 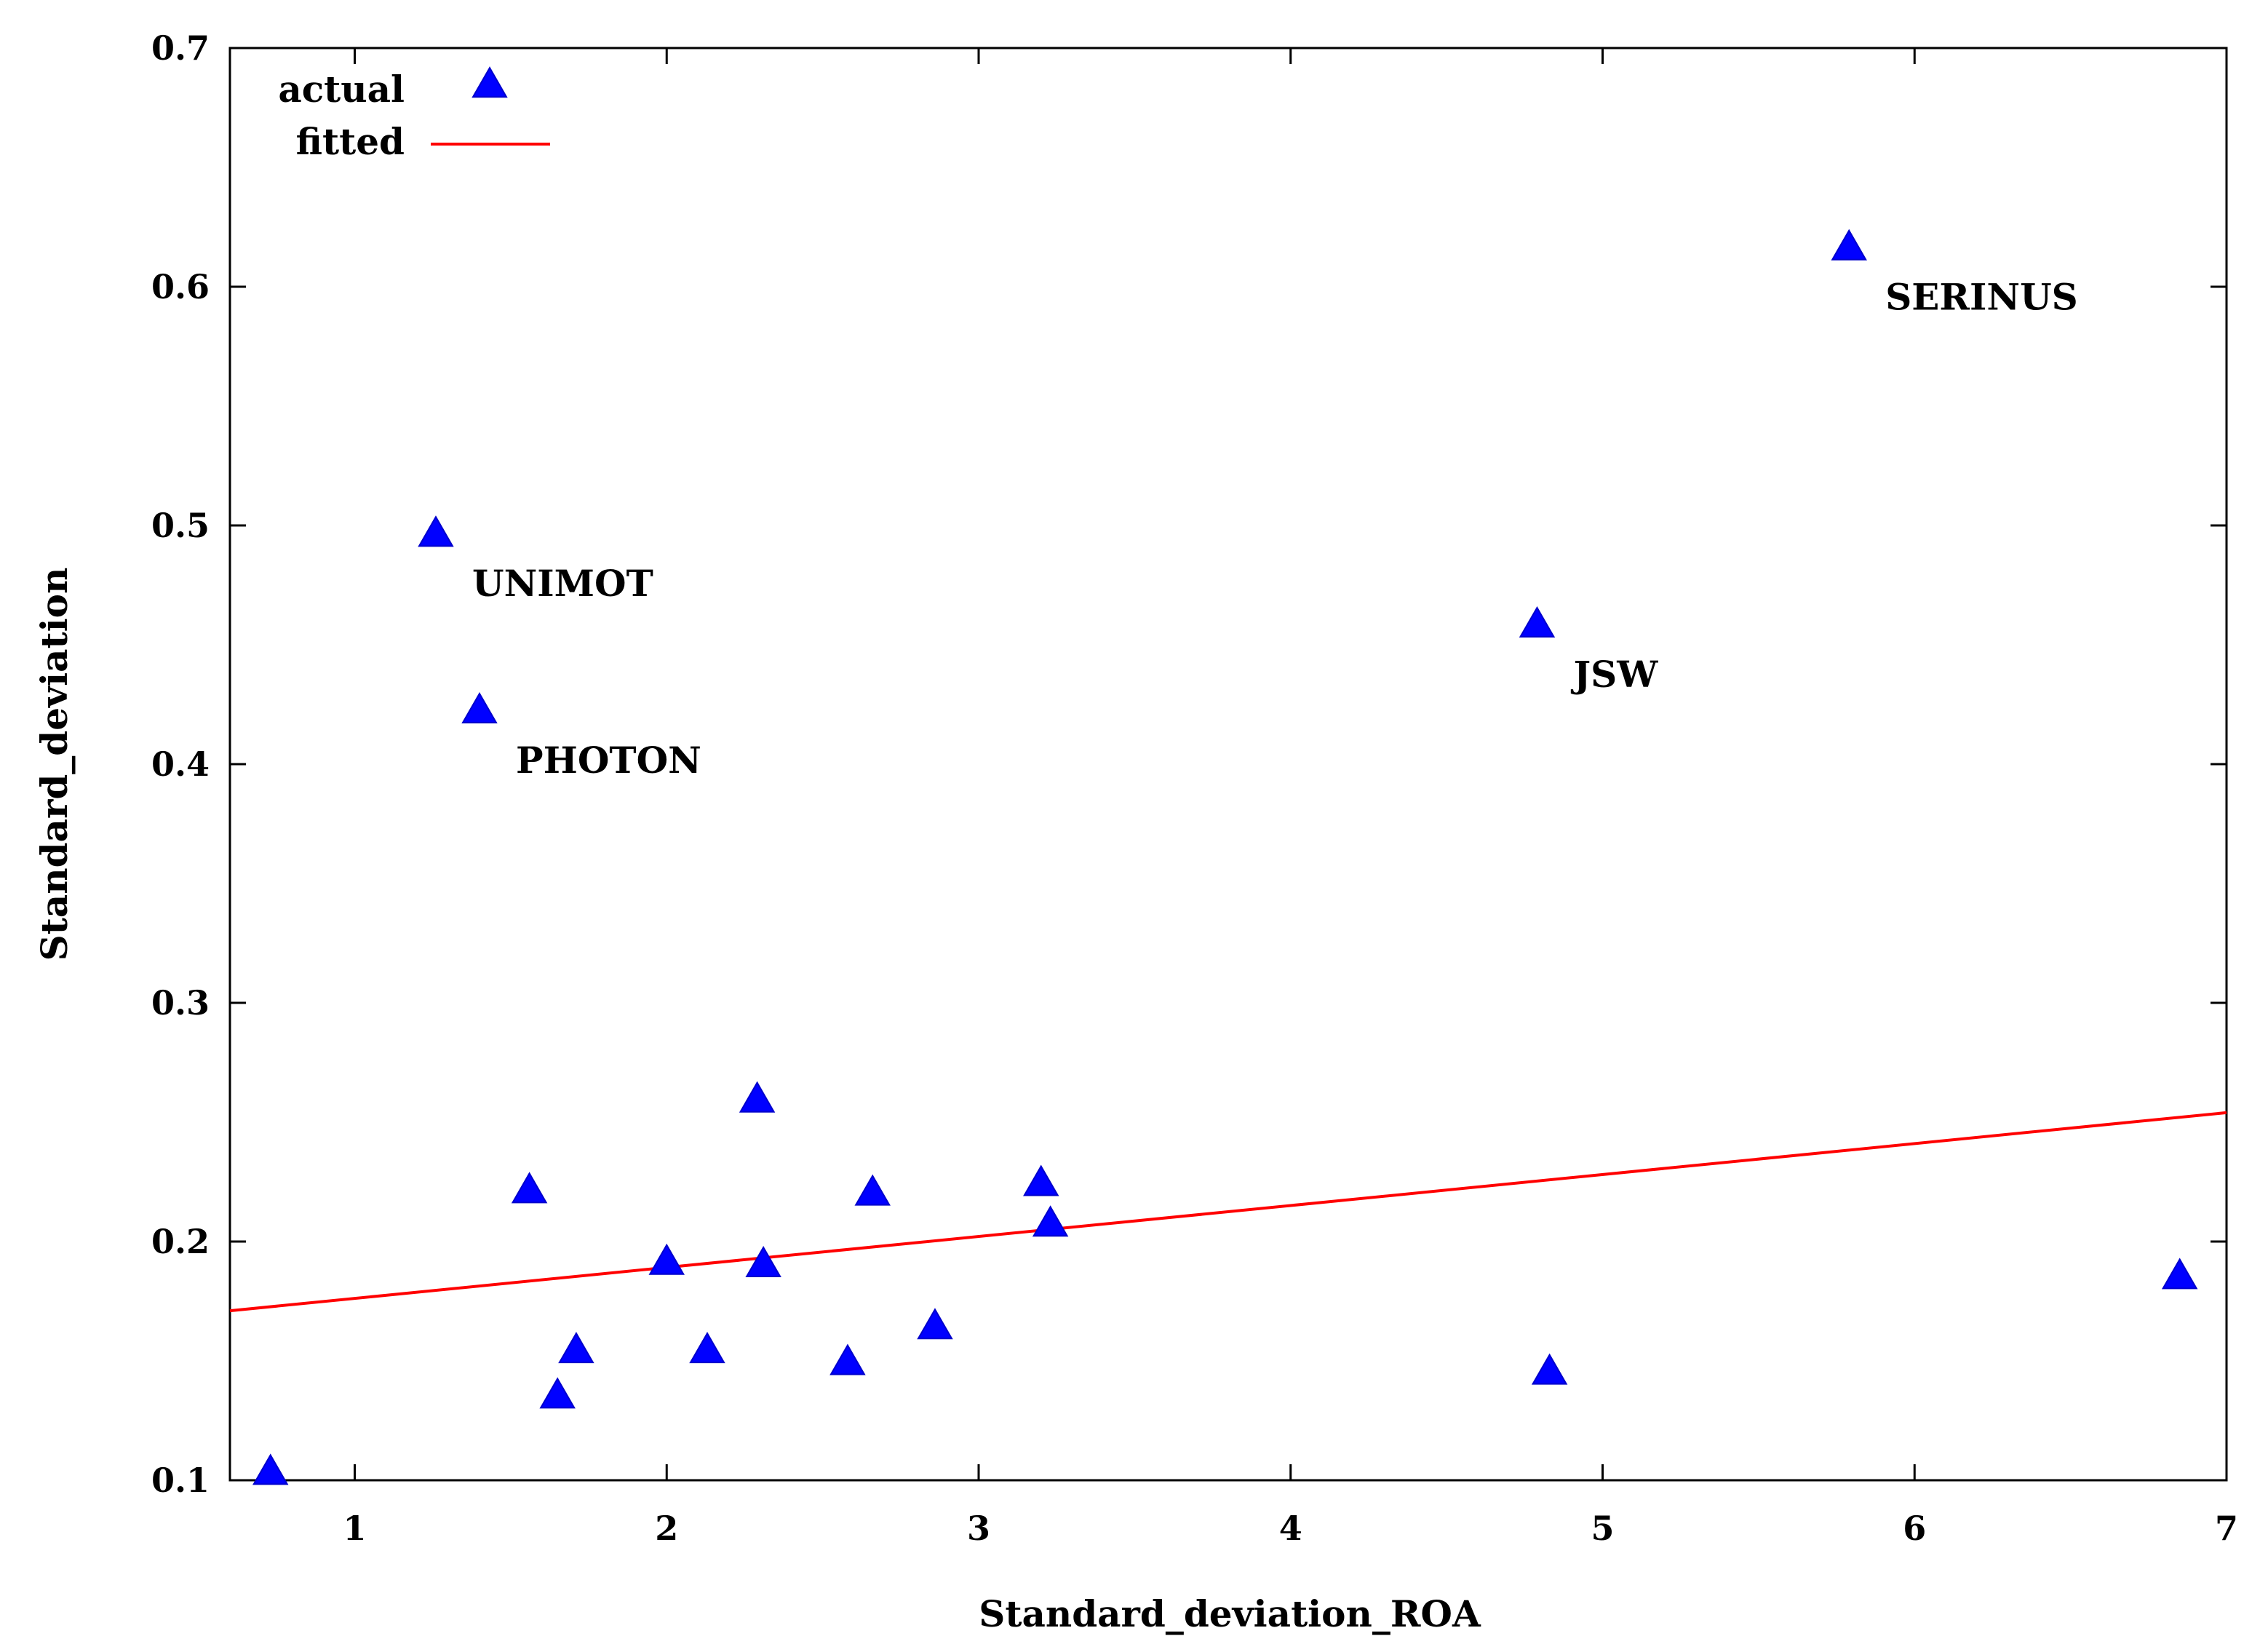 What do you see at coordinates (2226, 1528) in the screenshot?
I see `x-tick-label: 7` at bounding box center [2226, 1528].